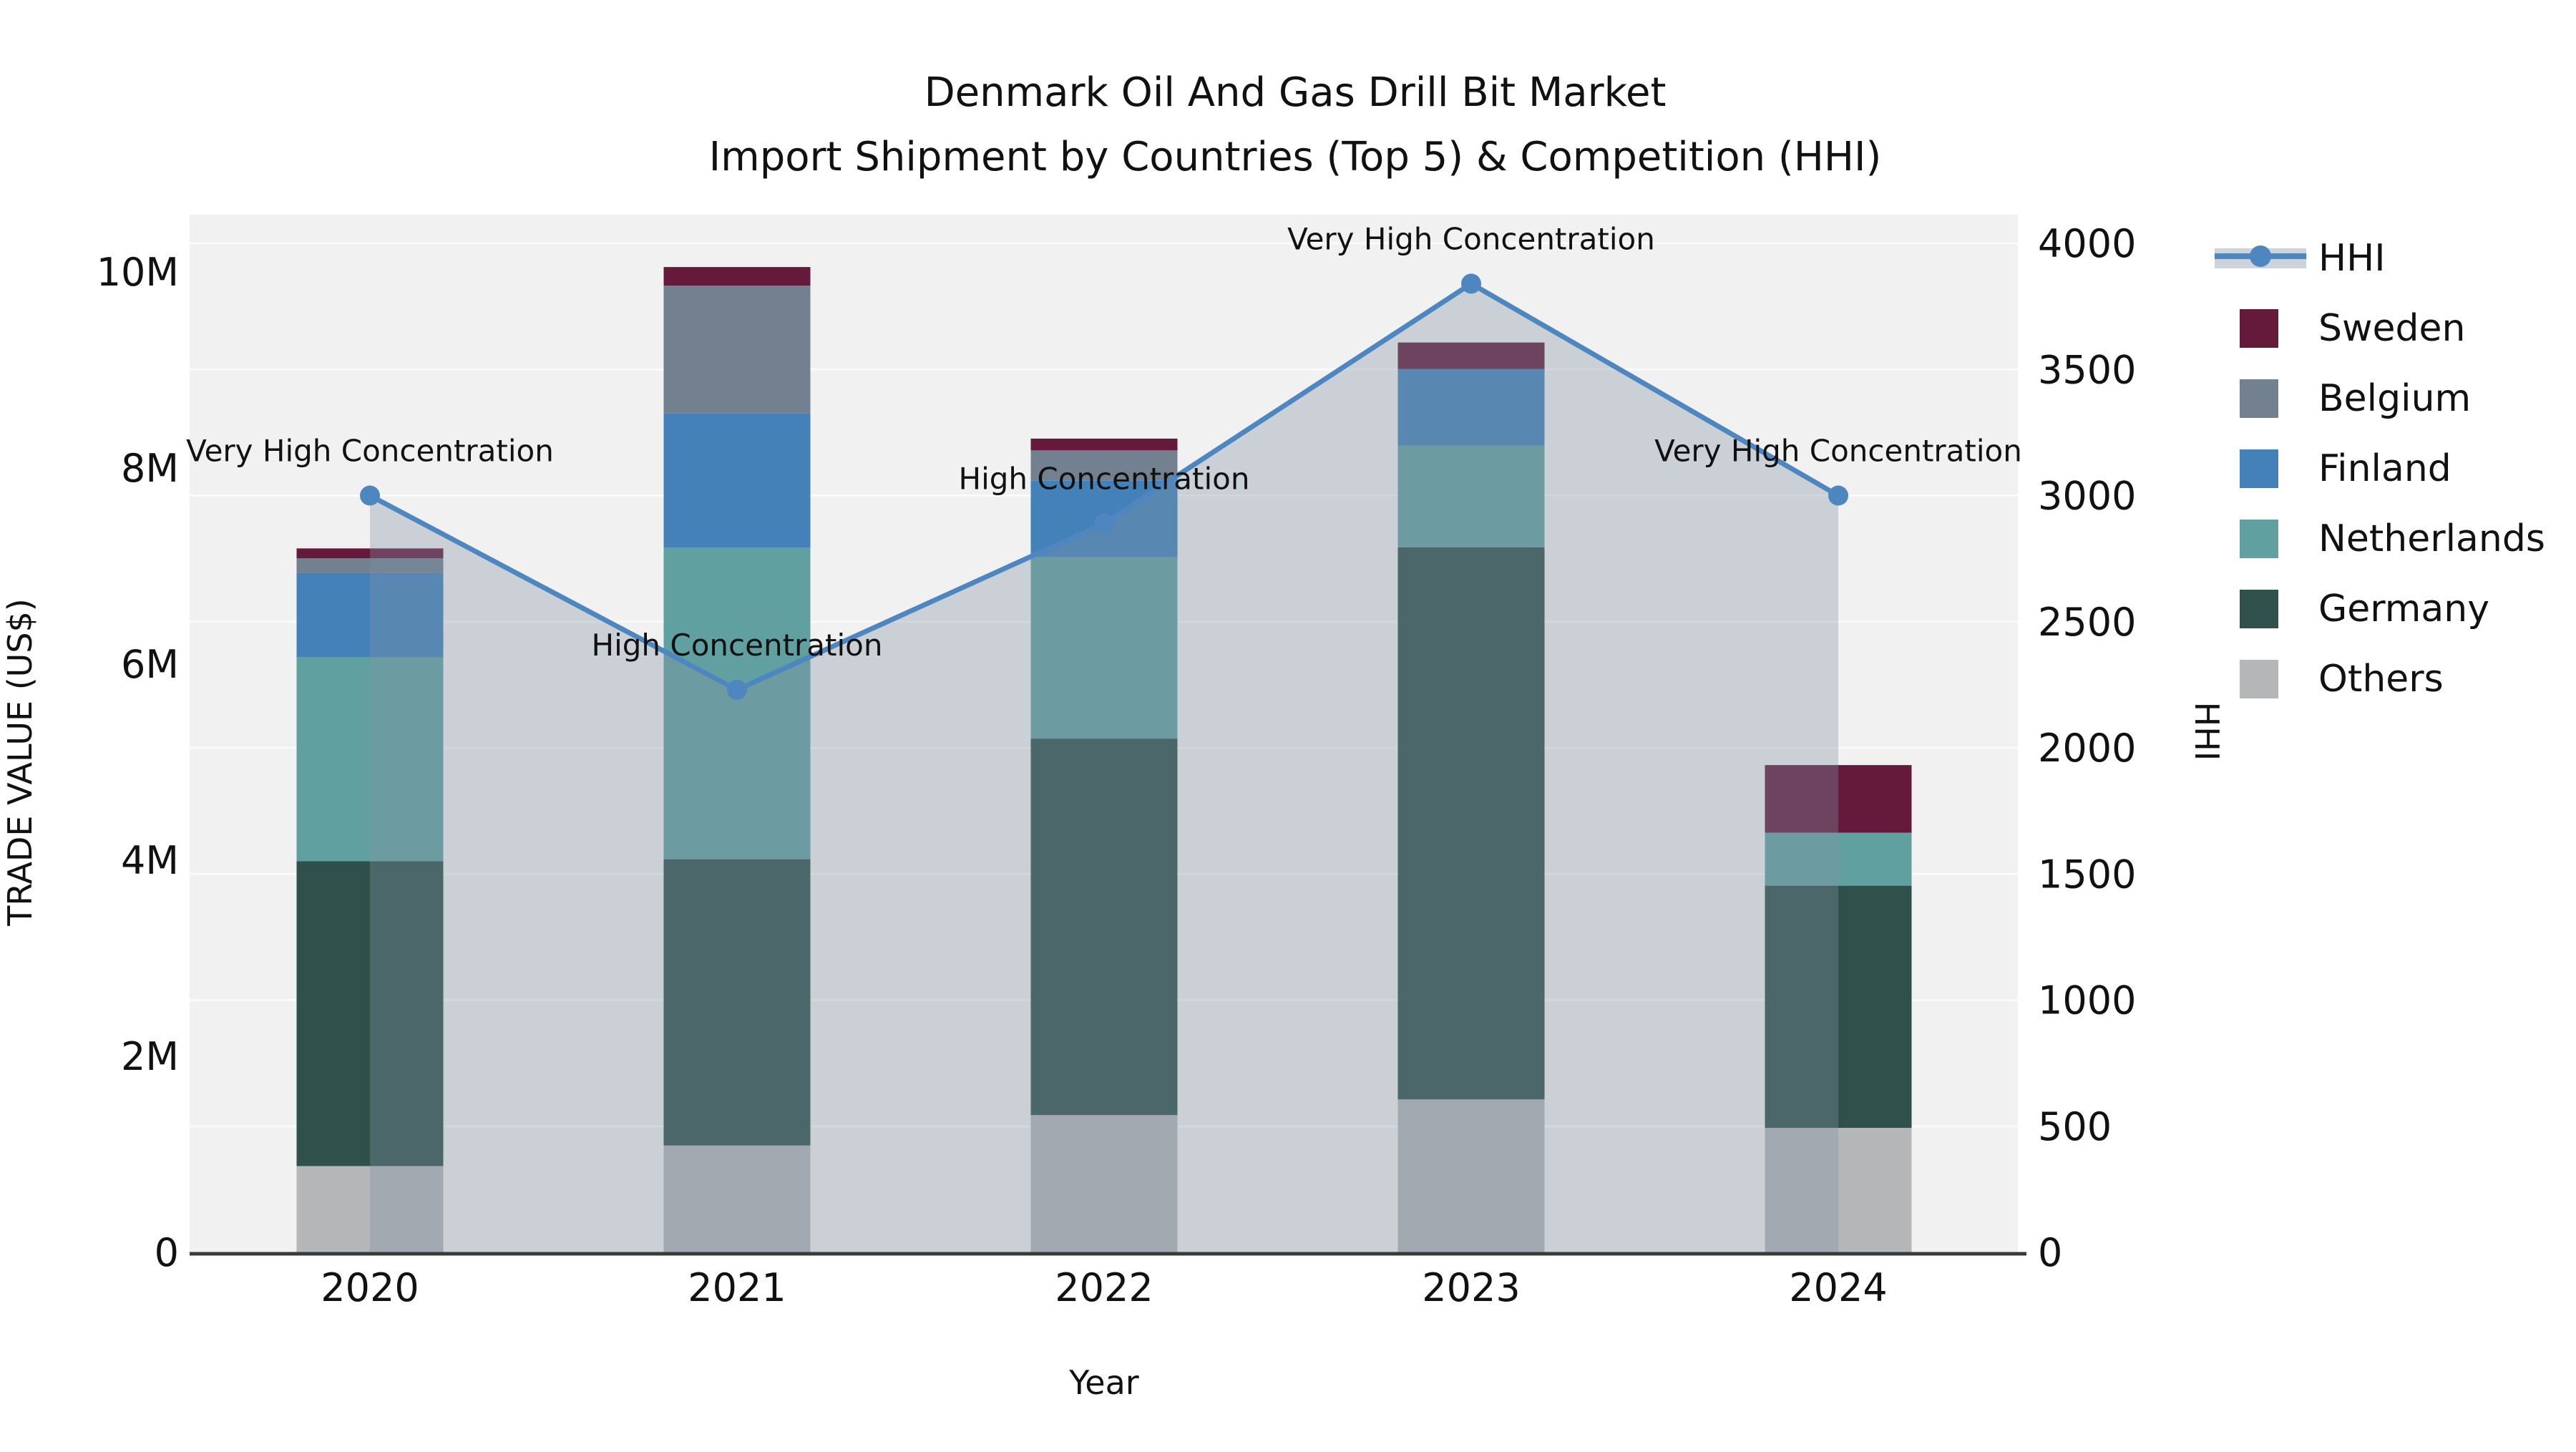 This screenshot has width=2576, height=1452. Describe the element at coordinates (1838, 496) in the screenshot. I see `hhi-marker-2024` at that location.